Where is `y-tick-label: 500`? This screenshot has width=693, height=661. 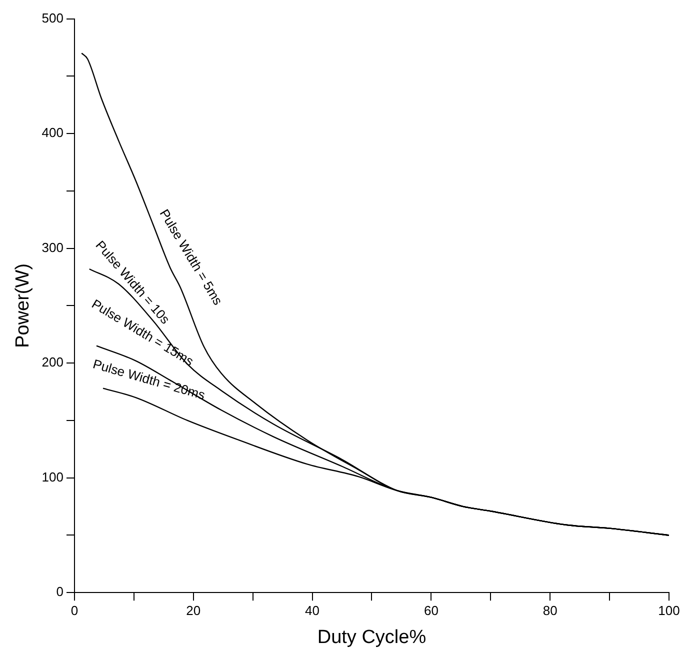 y-tick-label: 500 is located at coordinates (53, 18).